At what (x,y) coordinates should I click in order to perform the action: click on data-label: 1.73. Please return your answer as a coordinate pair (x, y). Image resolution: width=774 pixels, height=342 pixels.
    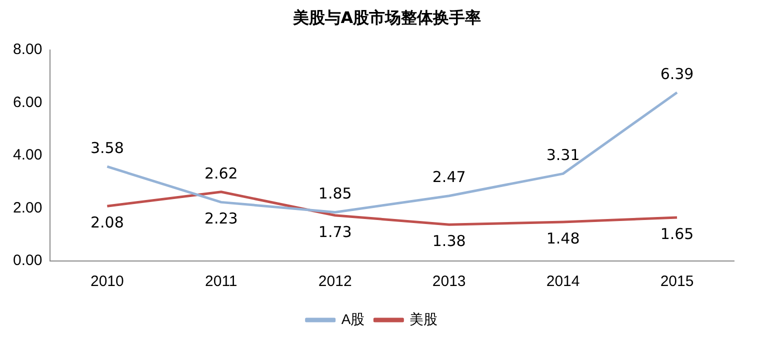
    Looking at the image, I should click on (335, 231).